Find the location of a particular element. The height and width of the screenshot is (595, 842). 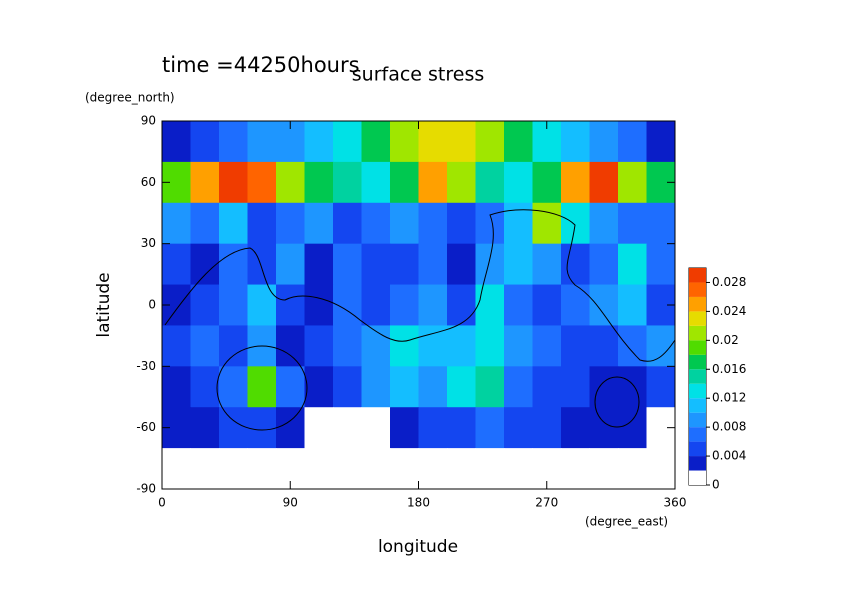

x-axis-label: longitude is located at coordinates (418, 547).